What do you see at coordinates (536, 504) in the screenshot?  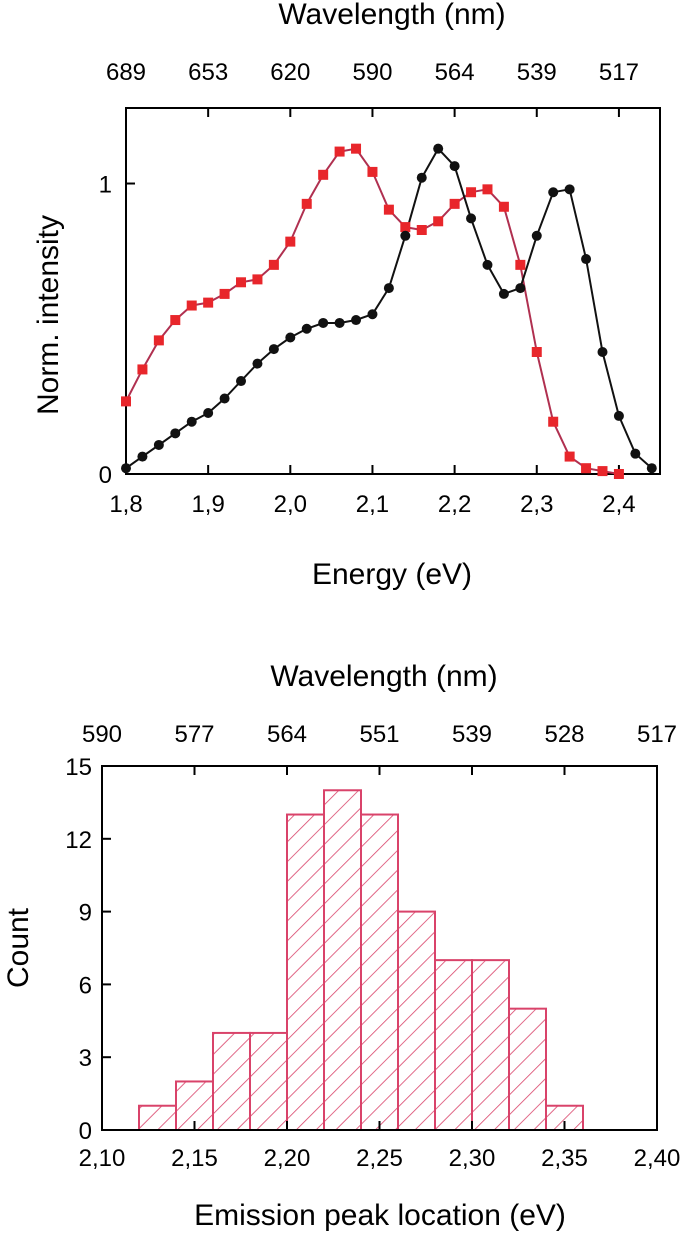 I see `x-tick-label: 2,3` at bounding box center [536, 504].